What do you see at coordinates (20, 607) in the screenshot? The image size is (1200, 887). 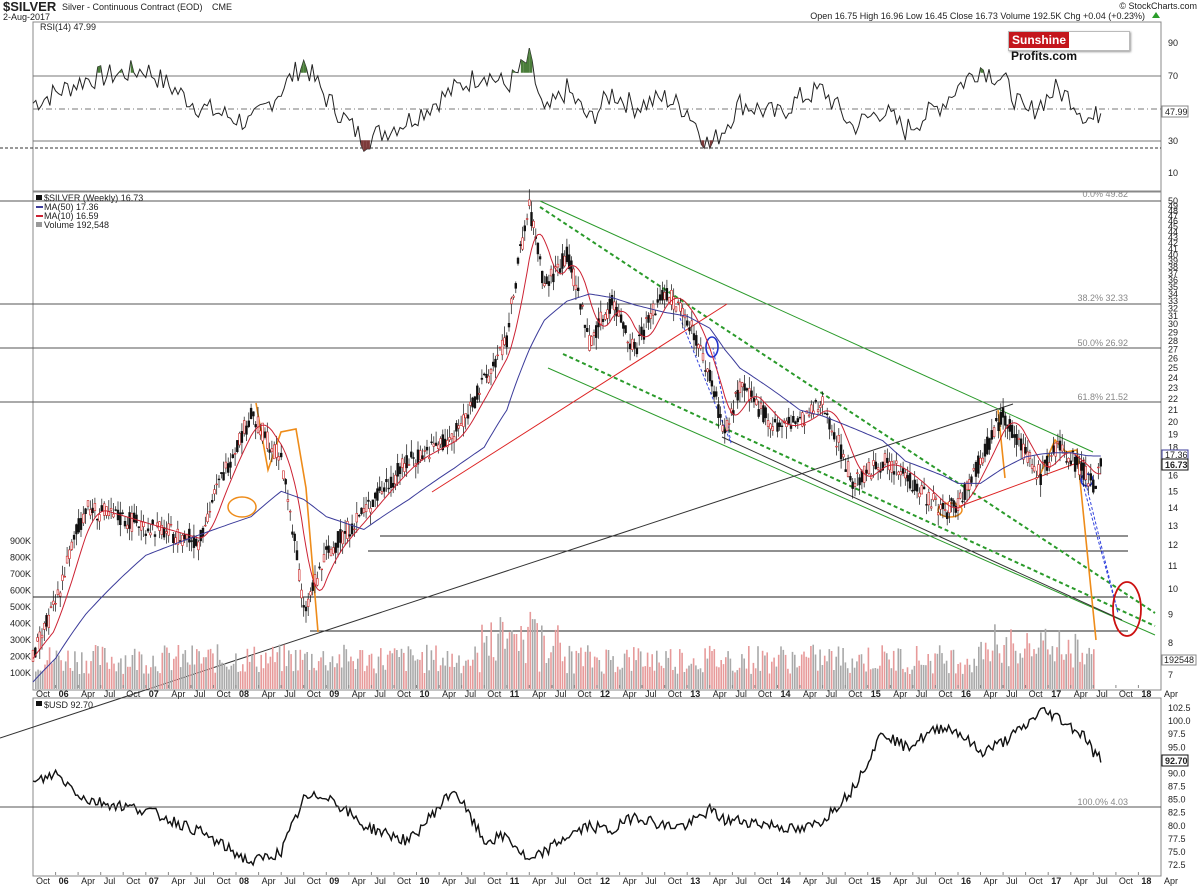 I see `volume-tick: 500K` at bounding box center [20, 607].